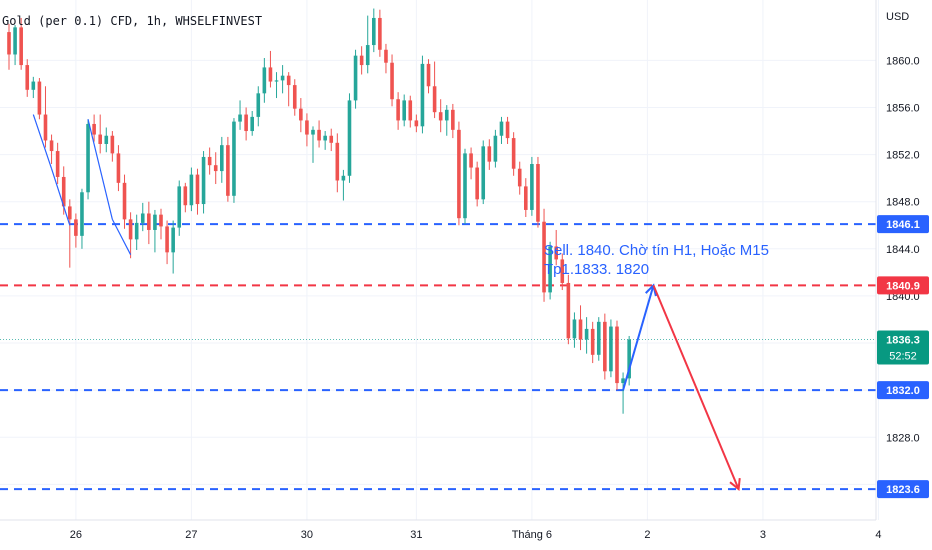 The image size is (932, 550). Describe the element at coordinates (191, 535) in the screenshot. I see `time-tick-label: 27` at that location.